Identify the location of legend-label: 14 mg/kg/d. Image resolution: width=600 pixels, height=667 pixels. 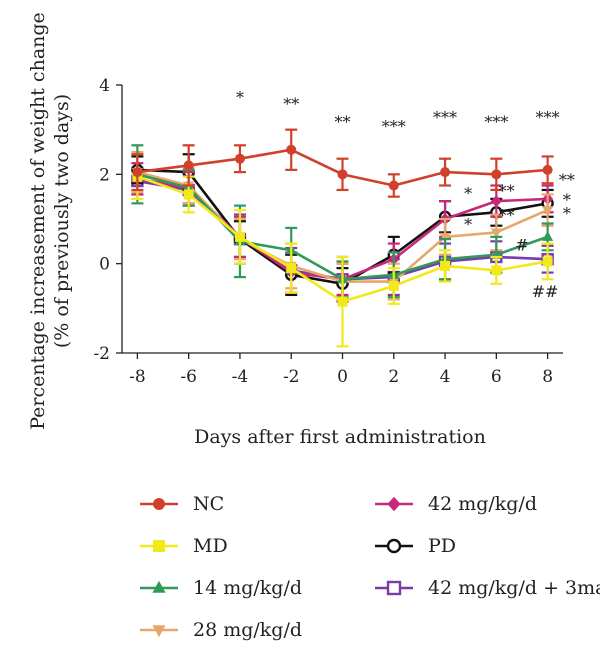
(247, 588).